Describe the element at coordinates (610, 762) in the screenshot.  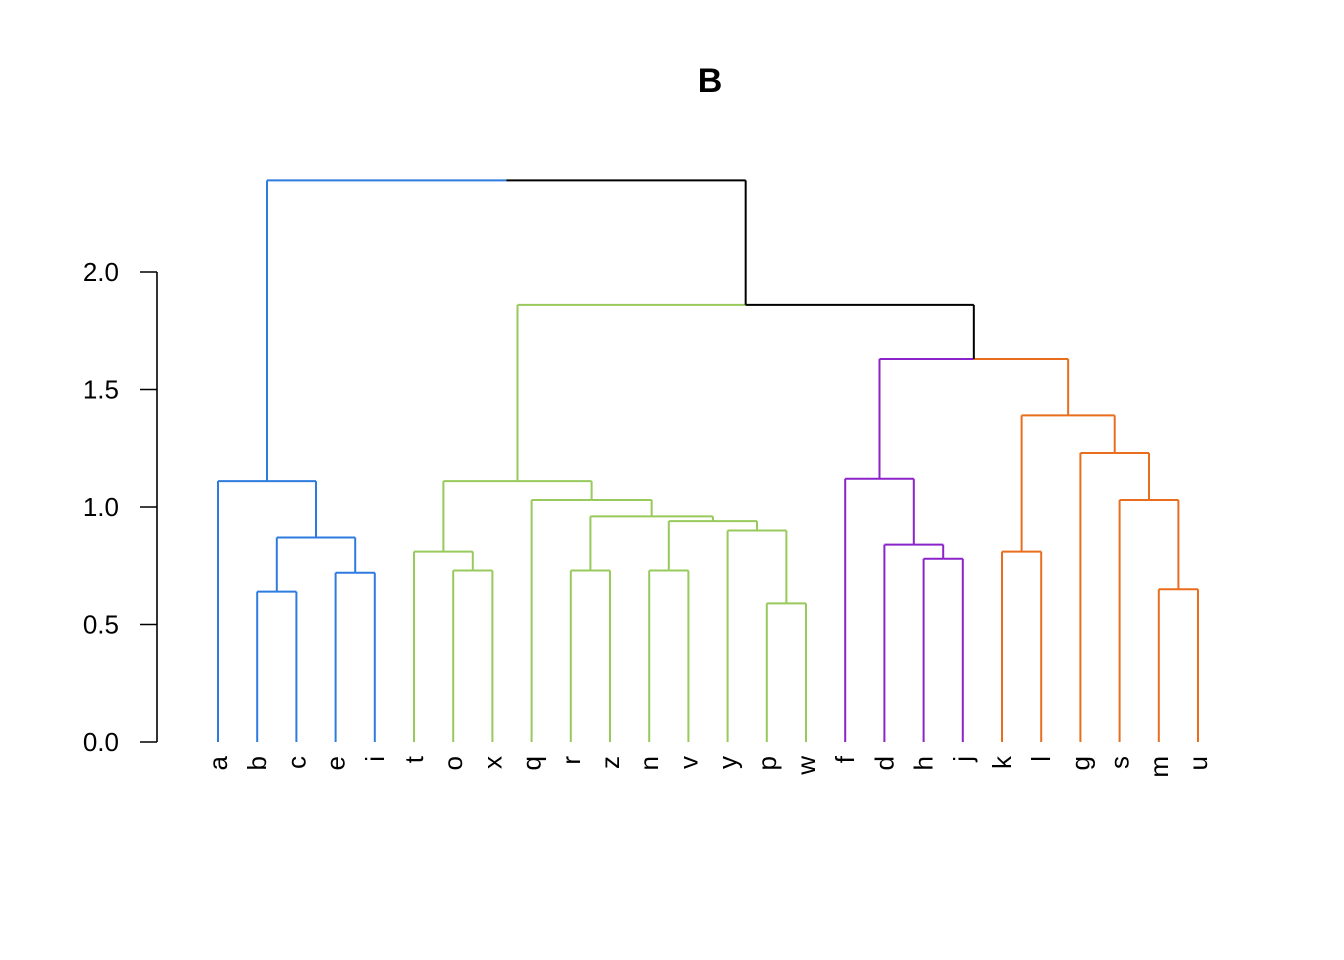
I see `leaf-label: z` at that location.